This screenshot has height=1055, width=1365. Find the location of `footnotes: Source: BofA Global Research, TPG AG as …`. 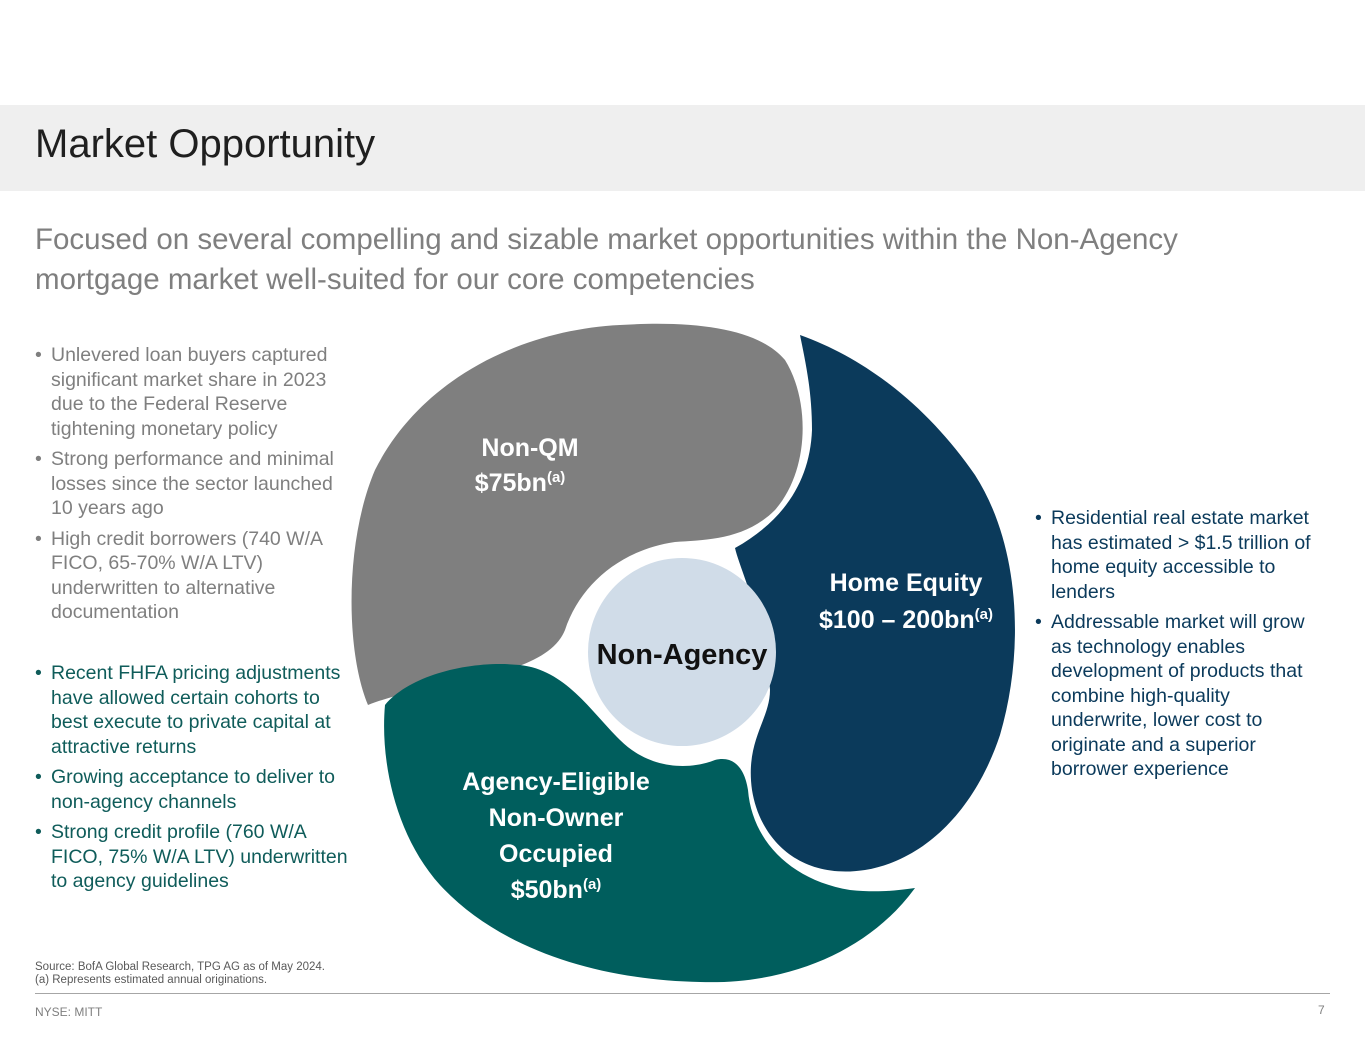

footnotes: Source: BofA Global Research, TPG AG as … is located at coordinates (180, 974).